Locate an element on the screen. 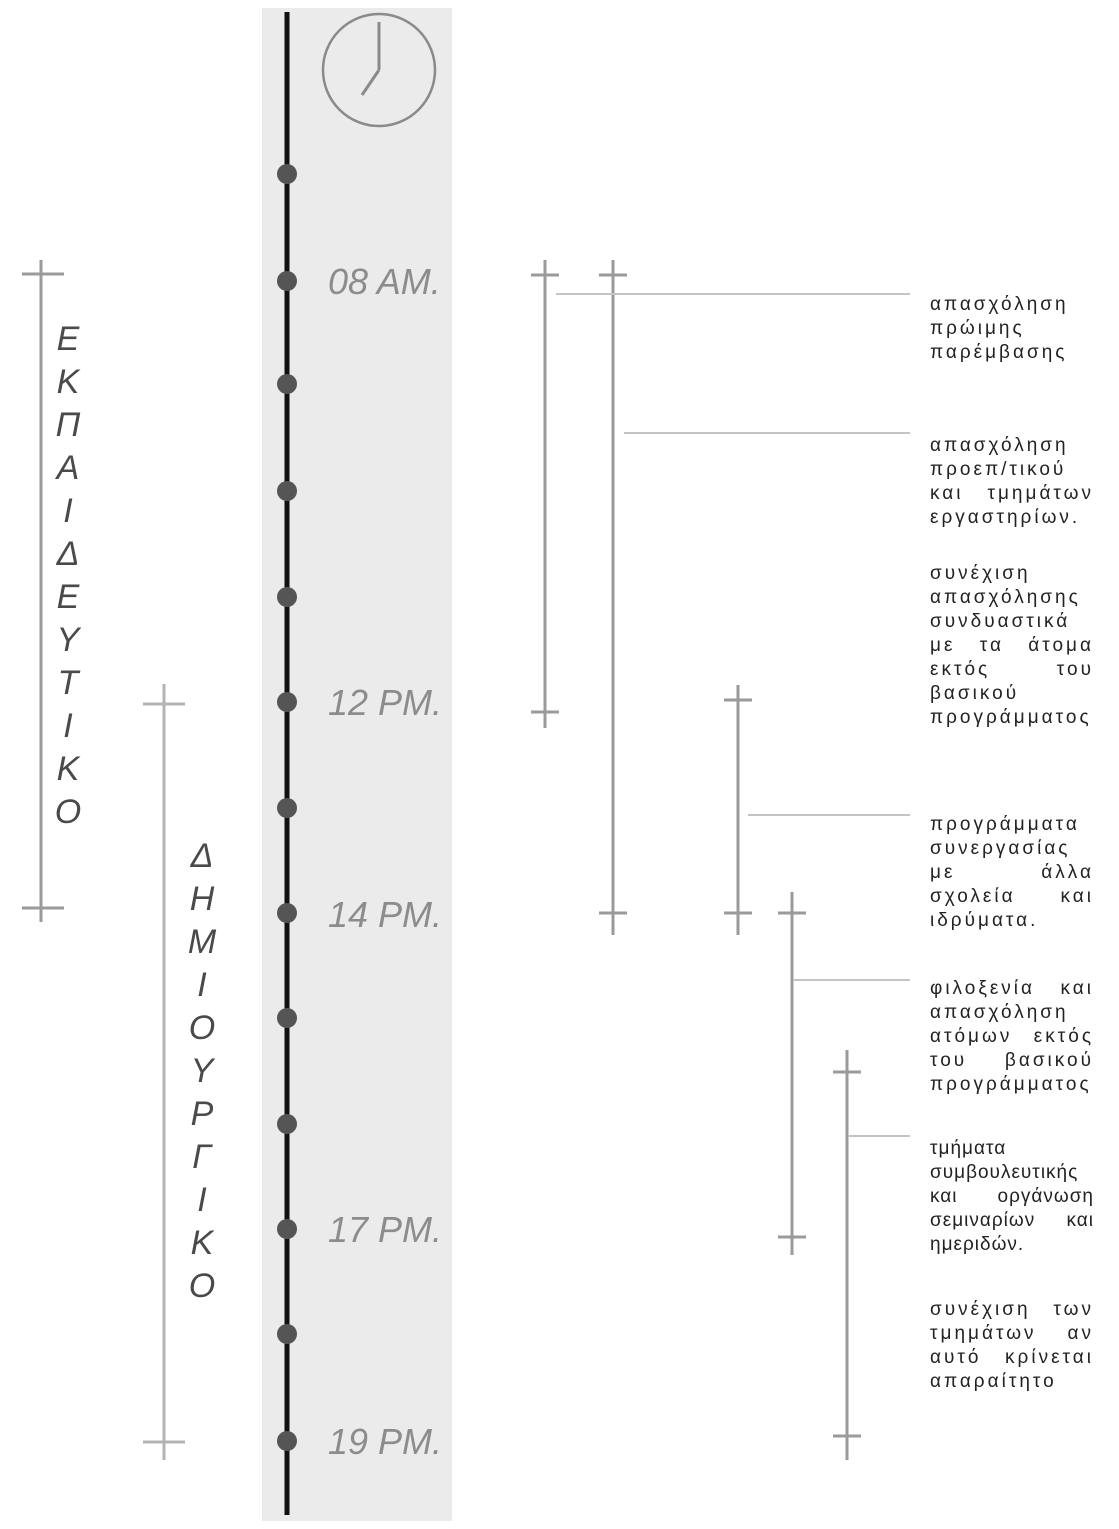  time-label-14: 14 PM. is located at coordinates (385, 914).